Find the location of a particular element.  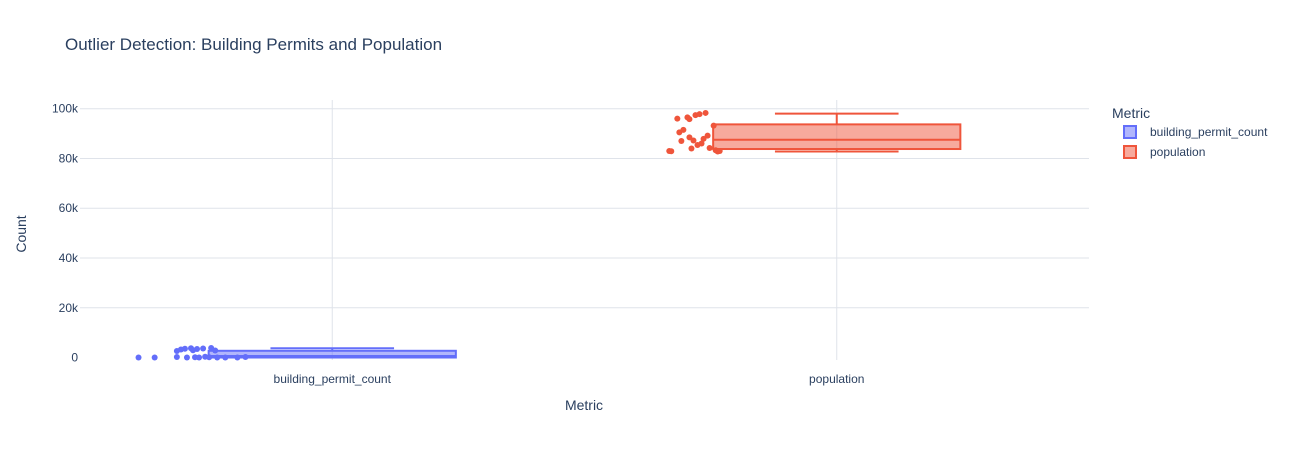

x-tick-label: building_permit_count is located at coordinates (333, 379).